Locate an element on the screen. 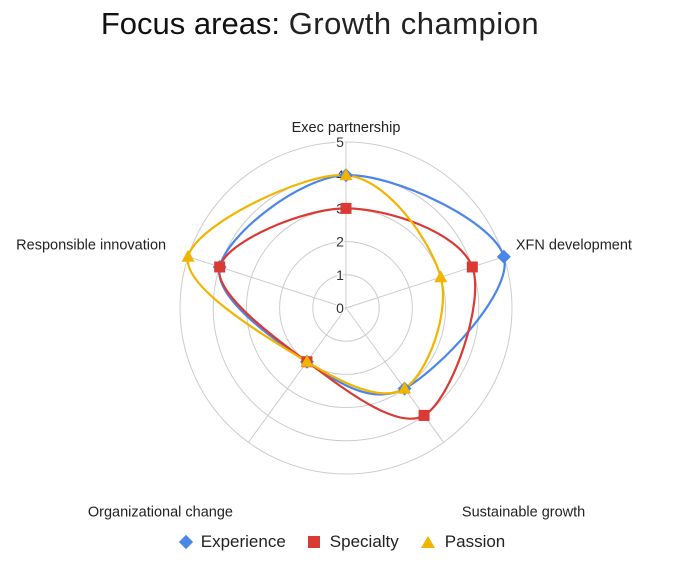  legend: Experience Specialty Passion is located at coordinates (343, 542).